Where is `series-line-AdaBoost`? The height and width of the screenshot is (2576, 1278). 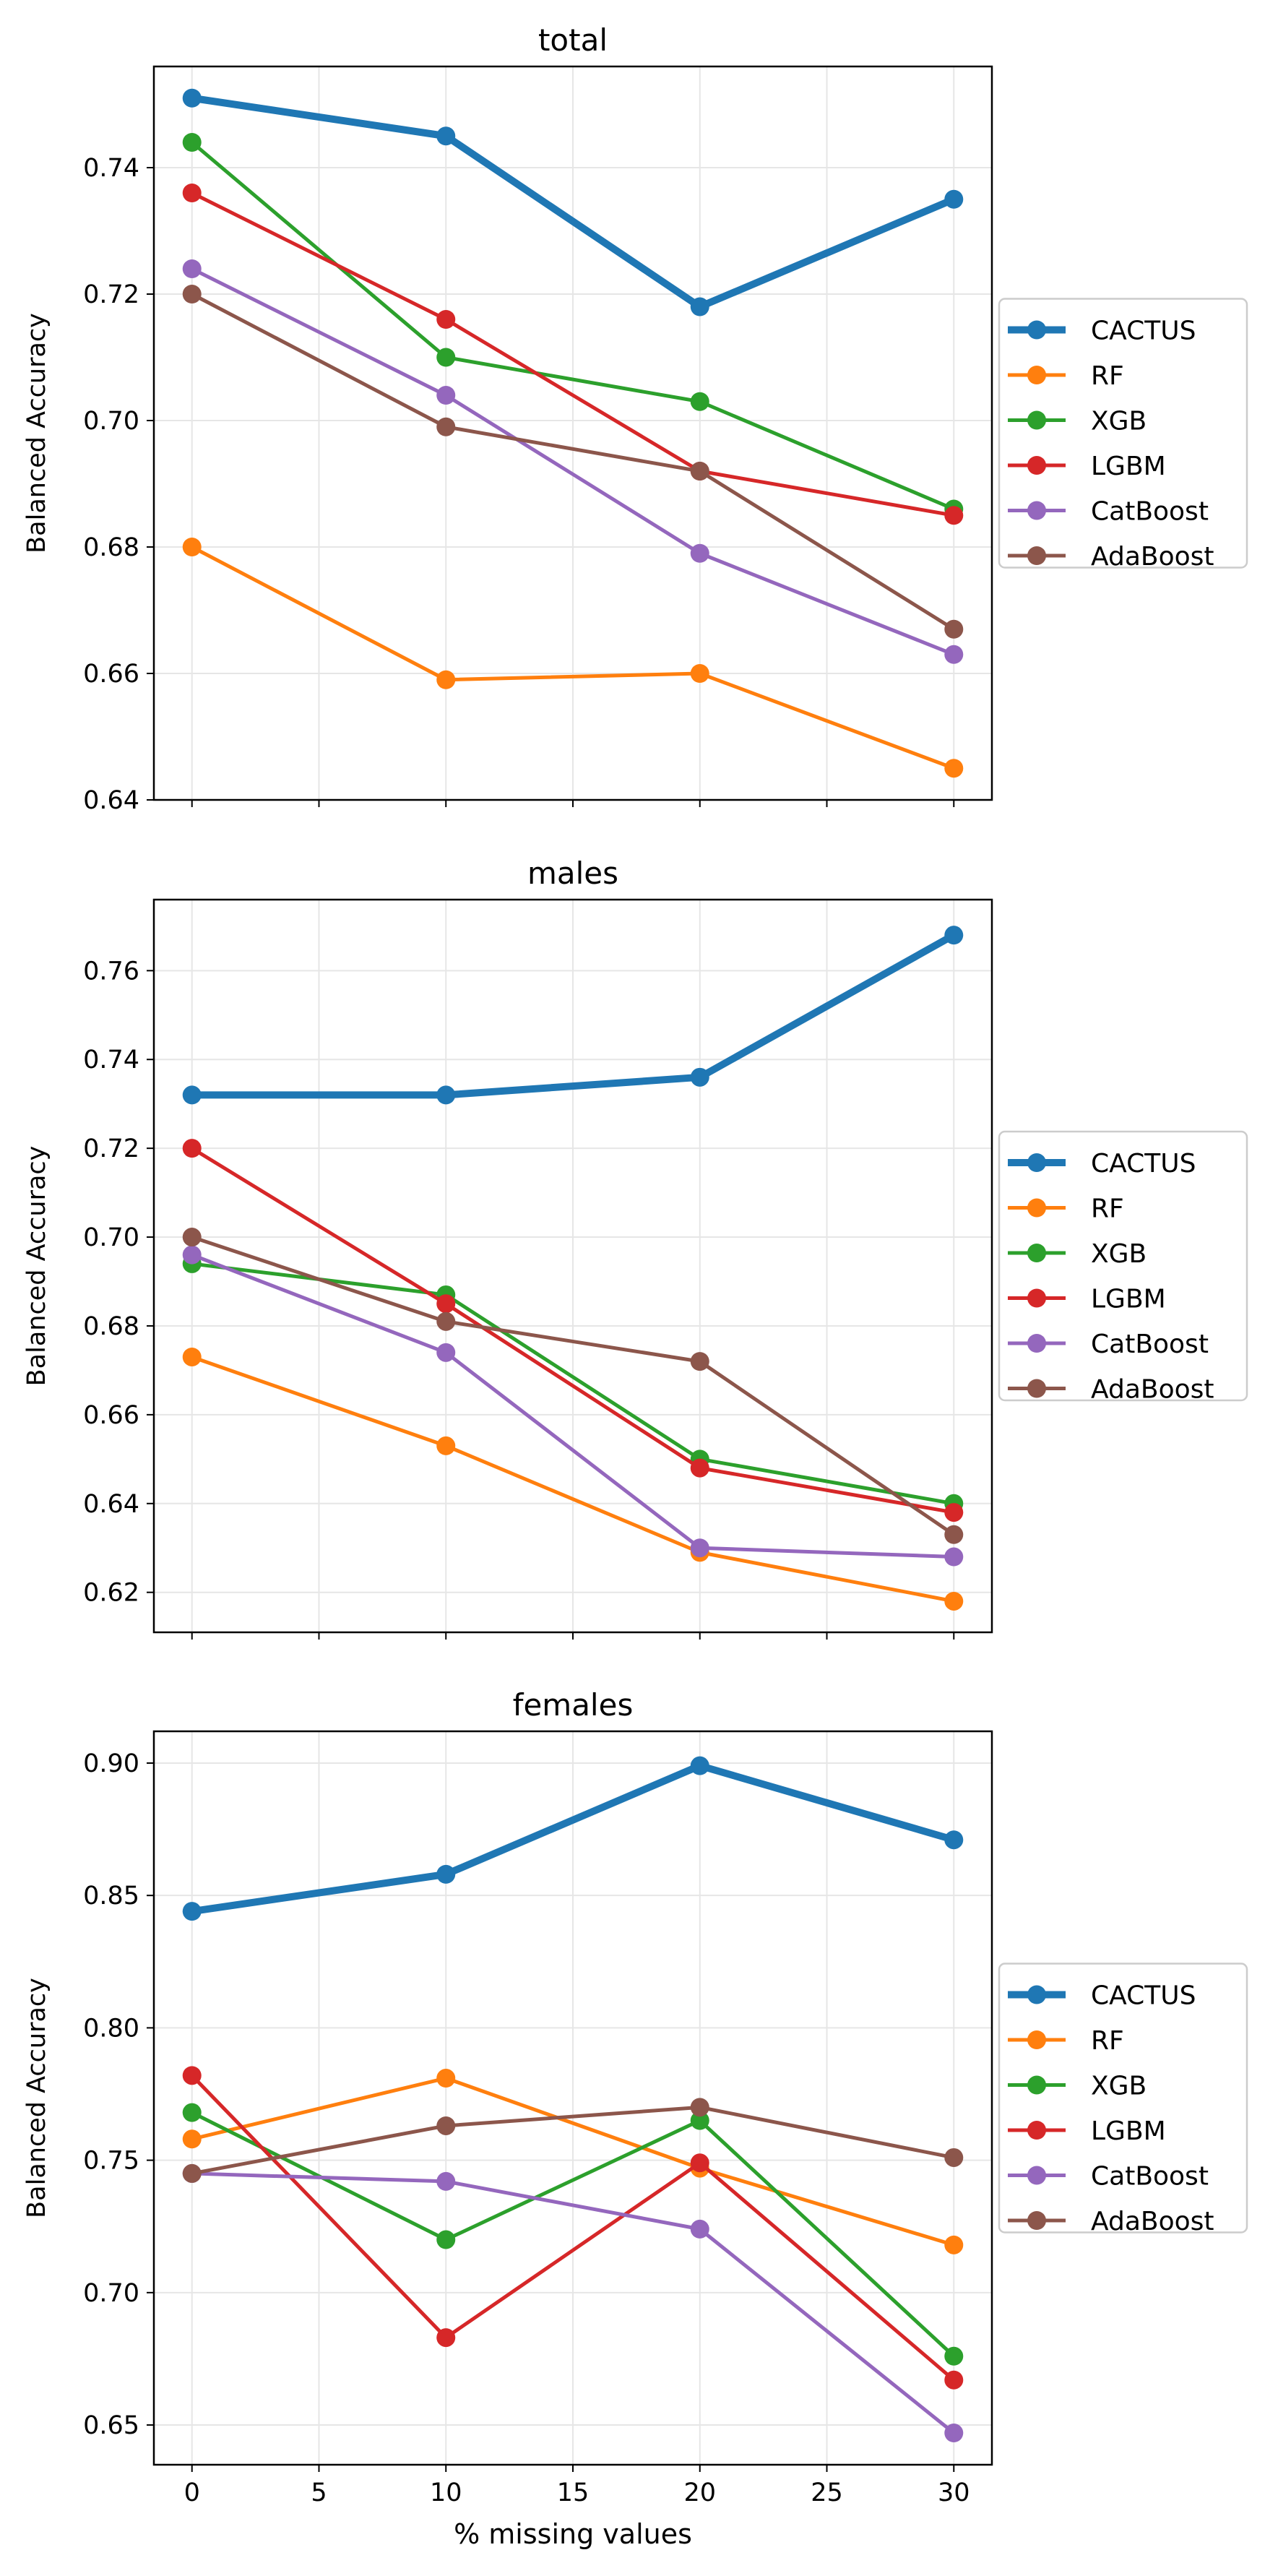 series-line-AdaBoost is located at coordinates (573, 2140).